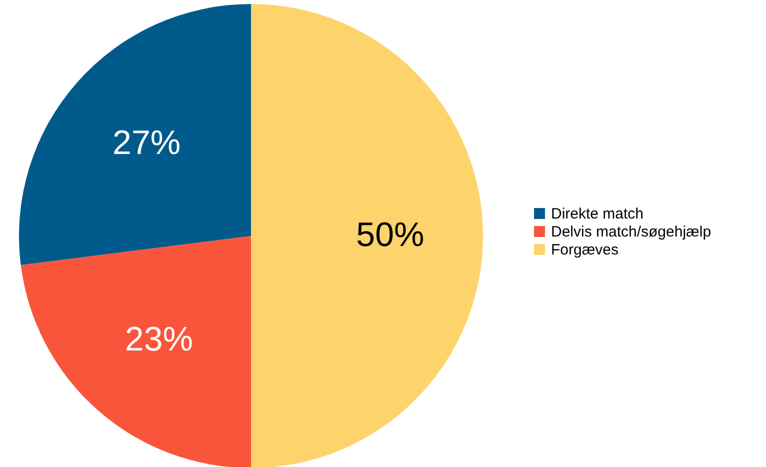  I want to click on legend-label: Delvis match/søgehjælp, so click(631, 232).